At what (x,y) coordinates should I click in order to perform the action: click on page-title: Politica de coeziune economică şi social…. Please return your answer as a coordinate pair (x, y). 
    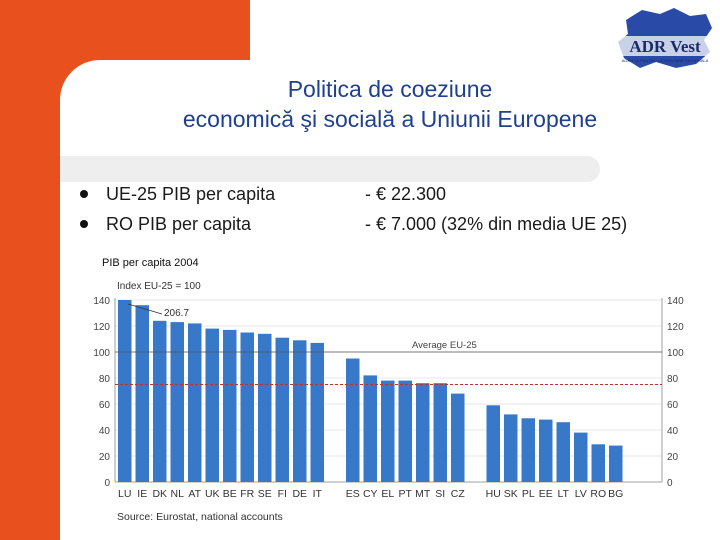
    Looking at the image, I should click on (390, 104).